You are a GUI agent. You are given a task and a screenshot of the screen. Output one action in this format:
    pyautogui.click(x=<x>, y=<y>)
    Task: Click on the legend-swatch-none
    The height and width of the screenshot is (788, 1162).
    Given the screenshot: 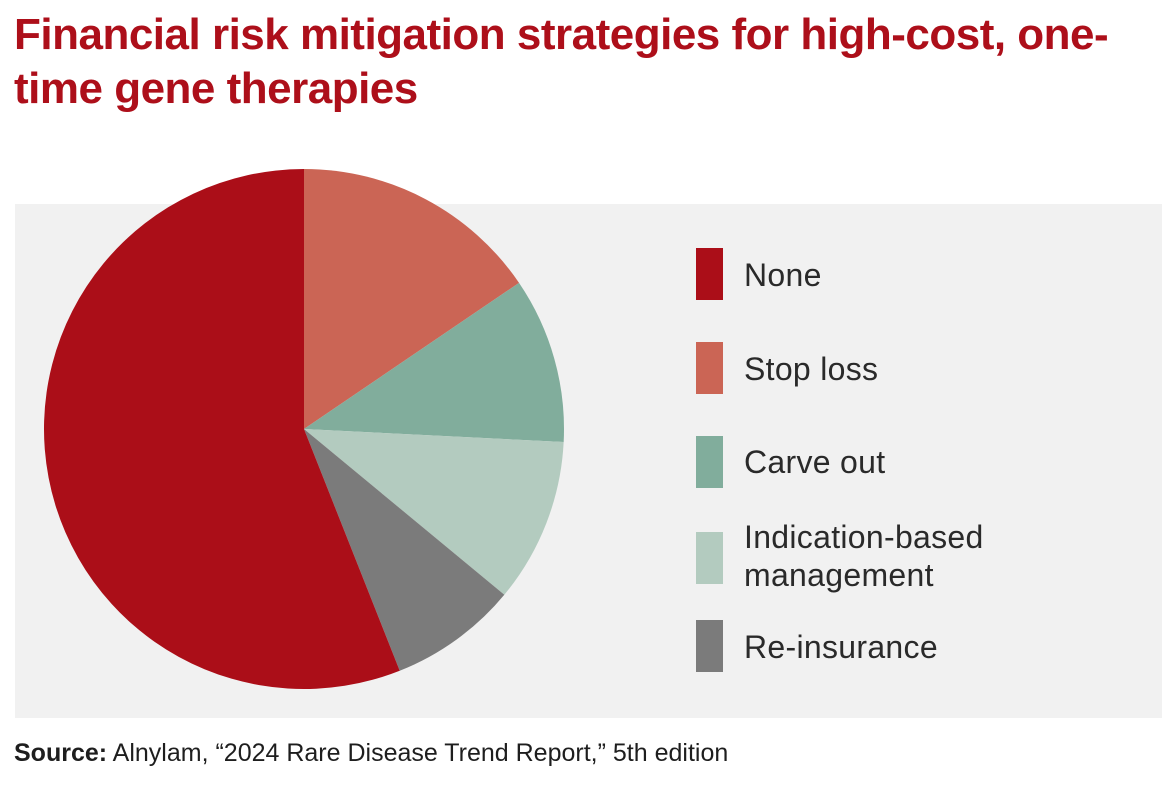 What is the action you would take?
    pyautogui.click(x=709, y=274)
    